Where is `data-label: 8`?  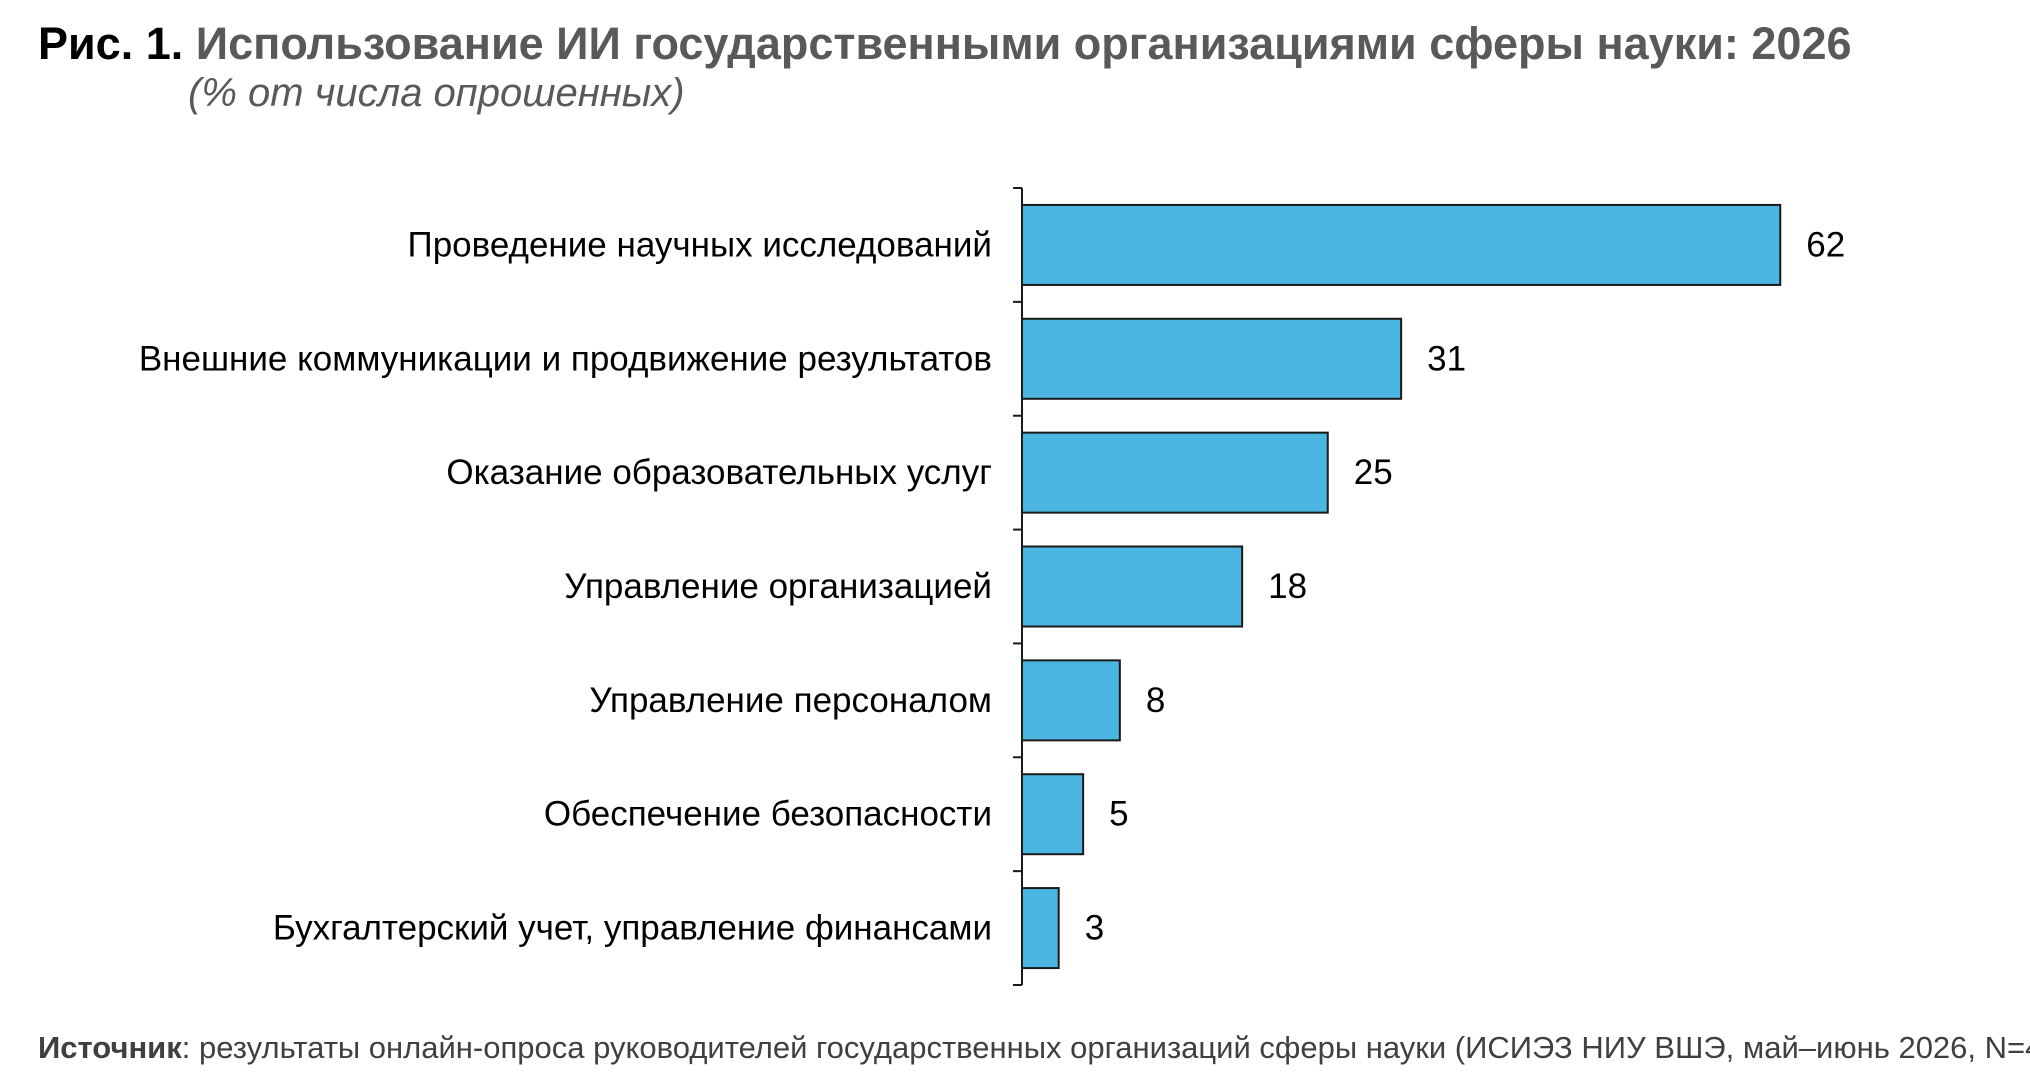
data-label: 8 is located at coordinates (1155, 700).